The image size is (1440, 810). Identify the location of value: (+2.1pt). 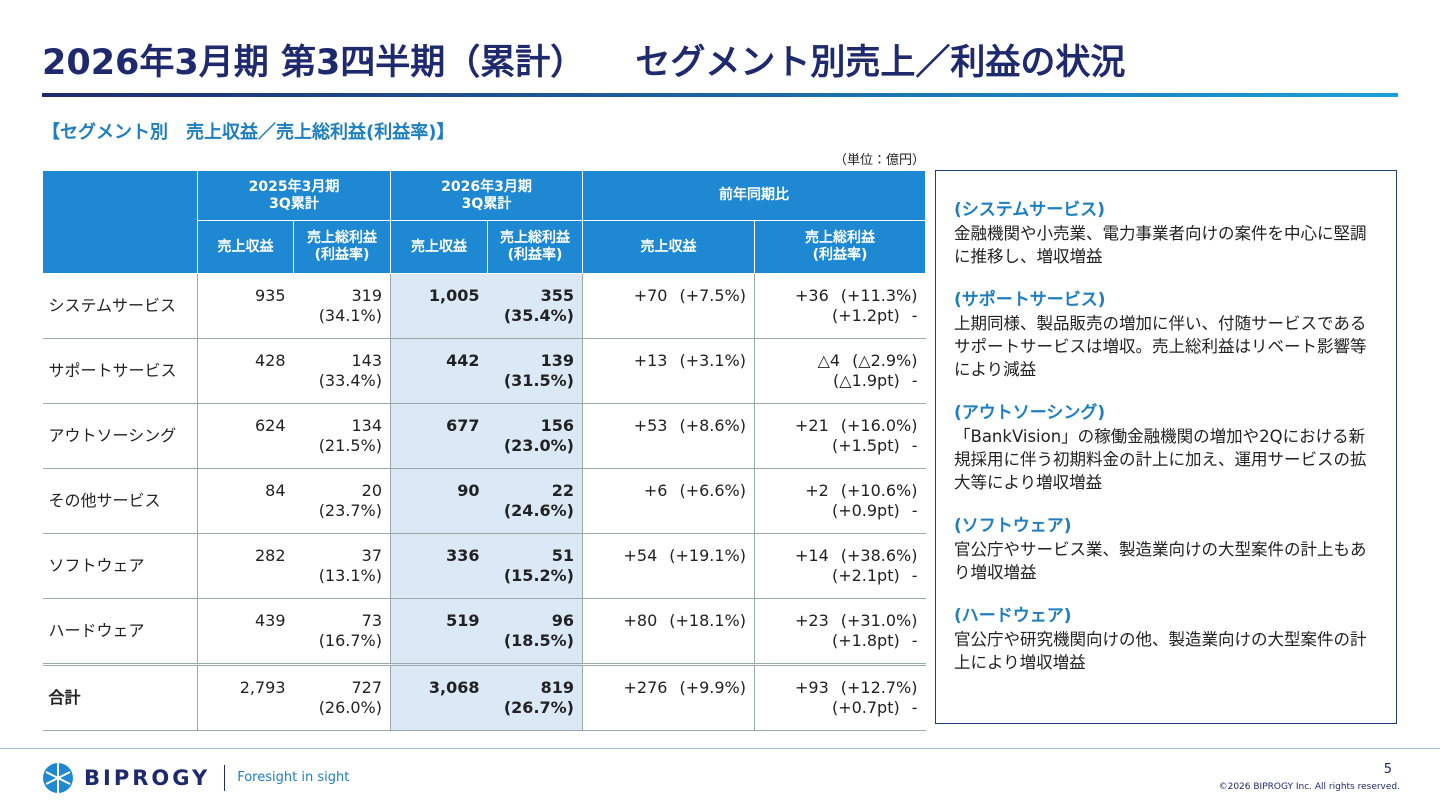
(865, 575).